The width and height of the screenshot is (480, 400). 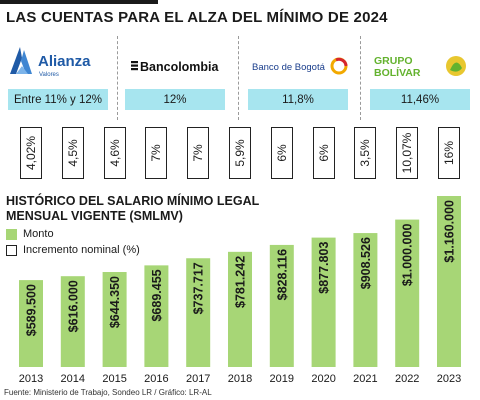 What do you see at coordinates (175, 99) in the screenshot?
I see `rate-bancolombia: 12%` at bounding box center [175, 99].